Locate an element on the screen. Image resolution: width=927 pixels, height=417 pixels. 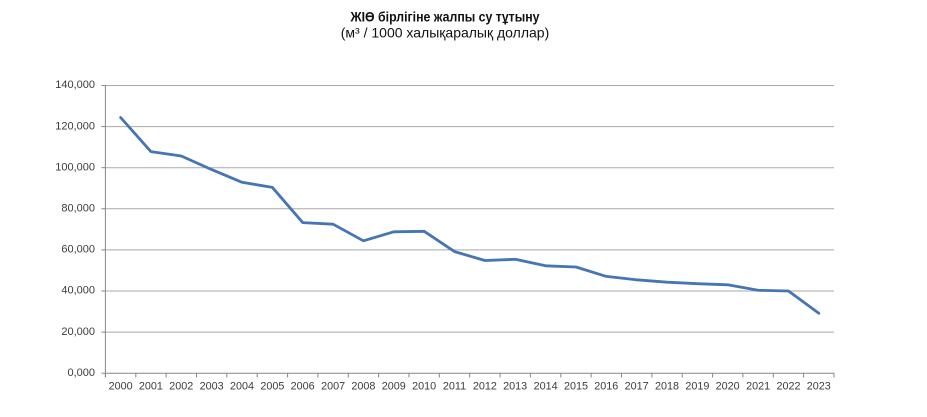
svg-text: 2017 is located at coordinates (637, 387).